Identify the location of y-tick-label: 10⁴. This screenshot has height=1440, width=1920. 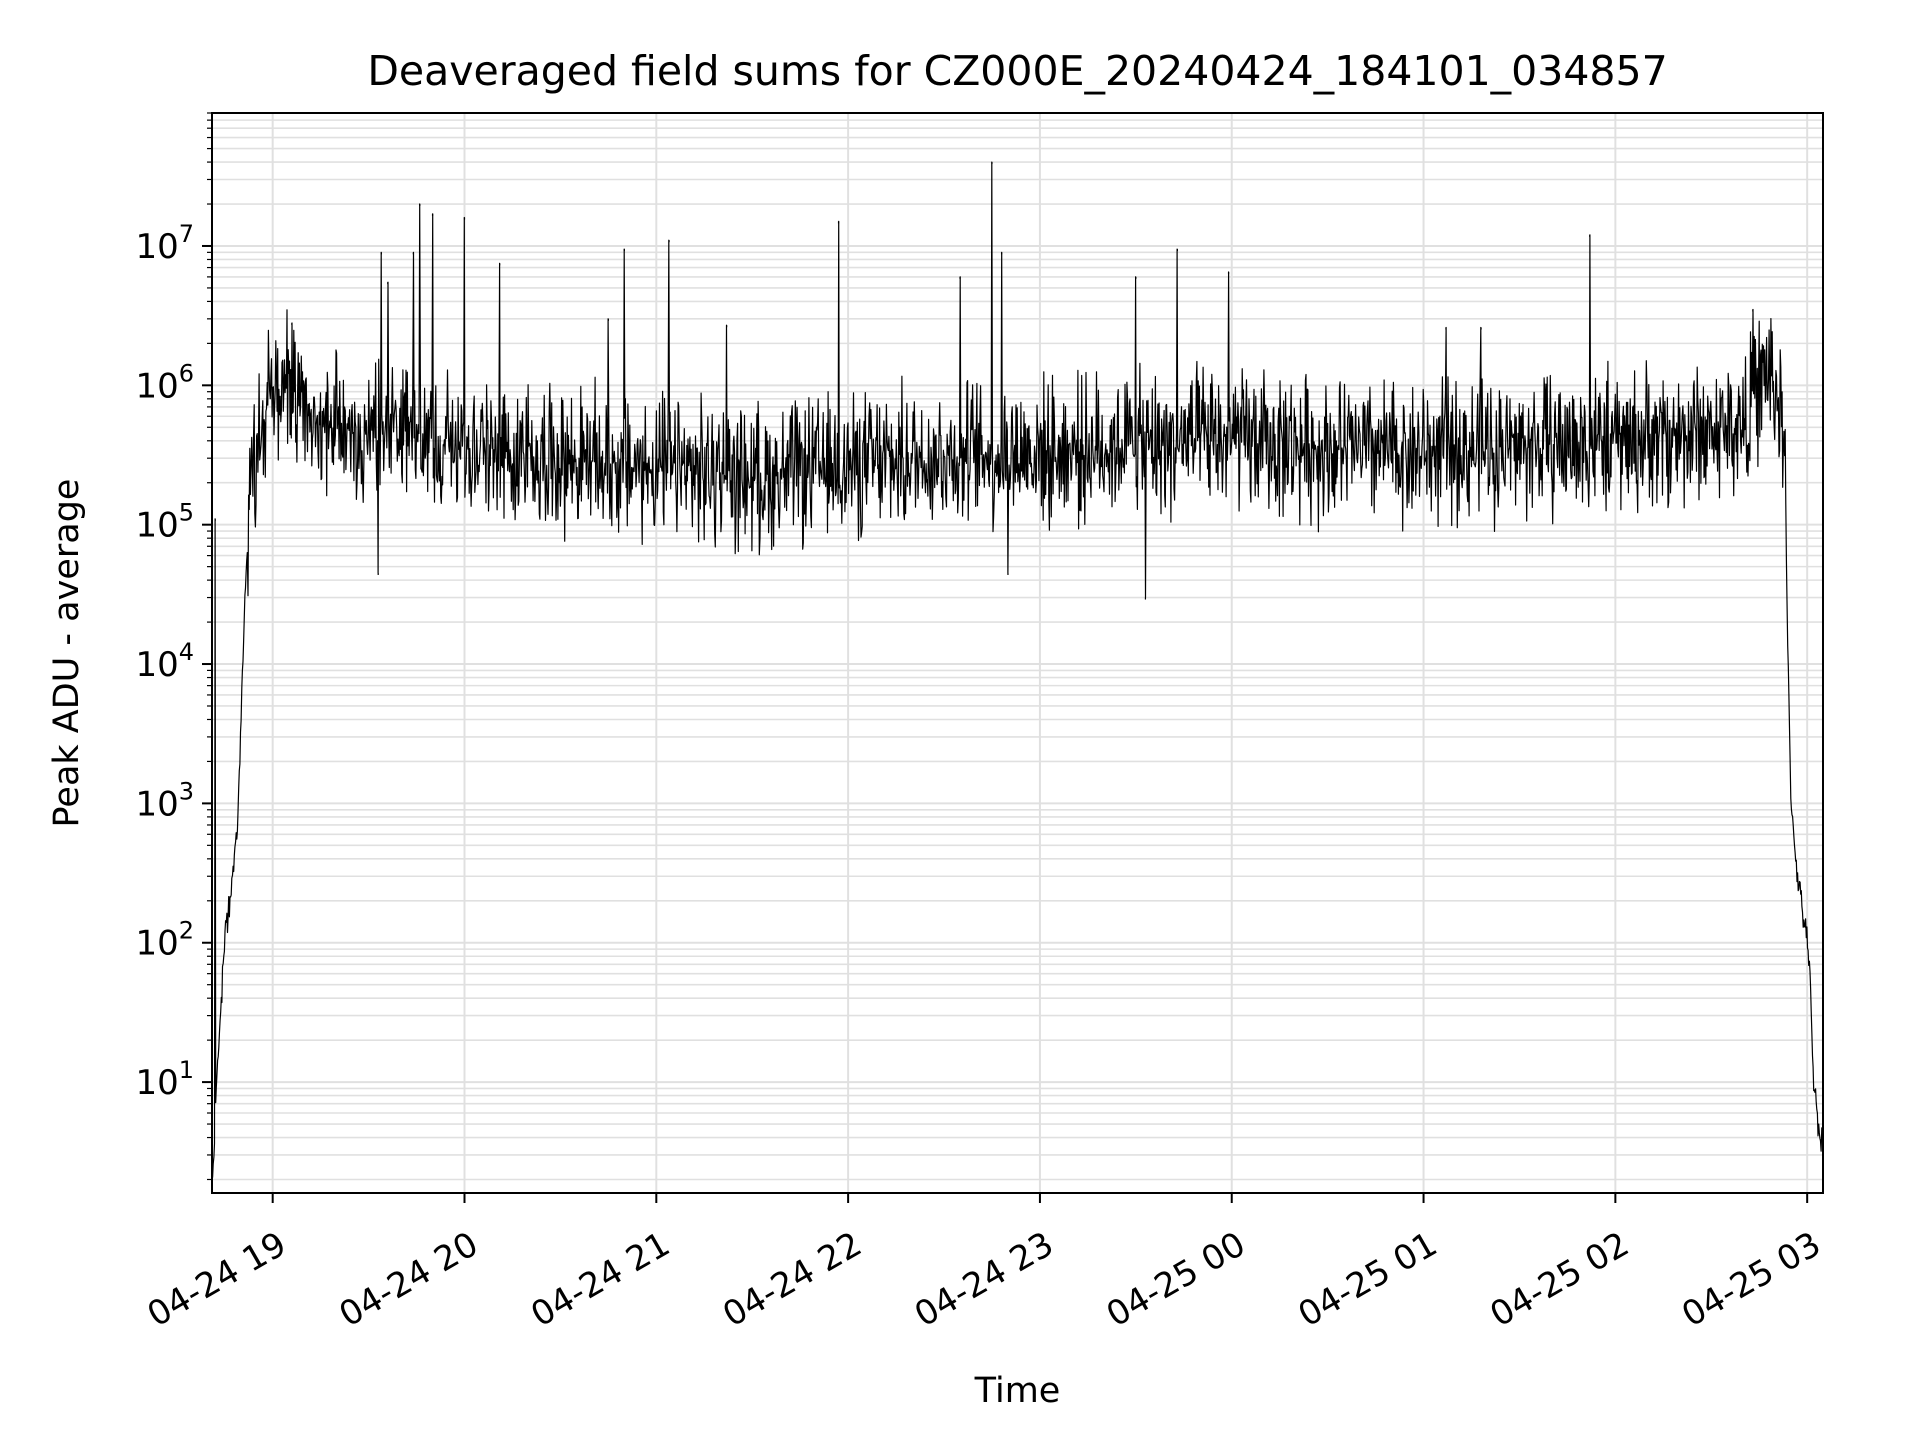
(164, 661).